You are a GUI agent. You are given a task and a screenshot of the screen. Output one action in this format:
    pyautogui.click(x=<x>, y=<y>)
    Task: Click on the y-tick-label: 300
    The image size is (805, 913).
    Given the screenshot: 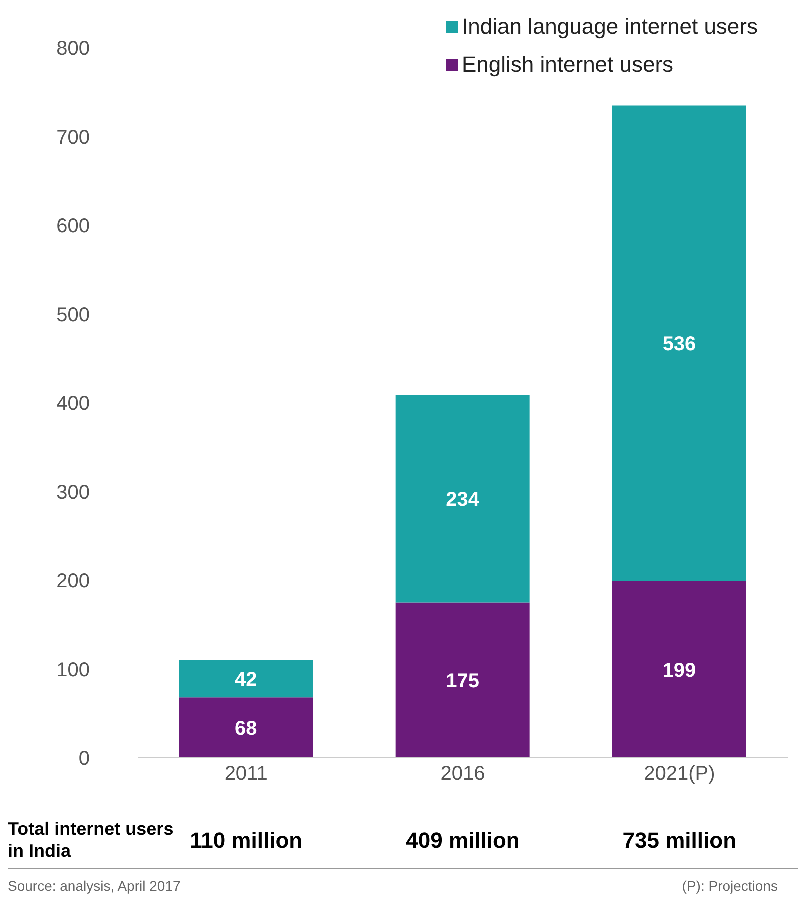 What is the action you would take?
    pyautogui.click(x=73, y=493)
    